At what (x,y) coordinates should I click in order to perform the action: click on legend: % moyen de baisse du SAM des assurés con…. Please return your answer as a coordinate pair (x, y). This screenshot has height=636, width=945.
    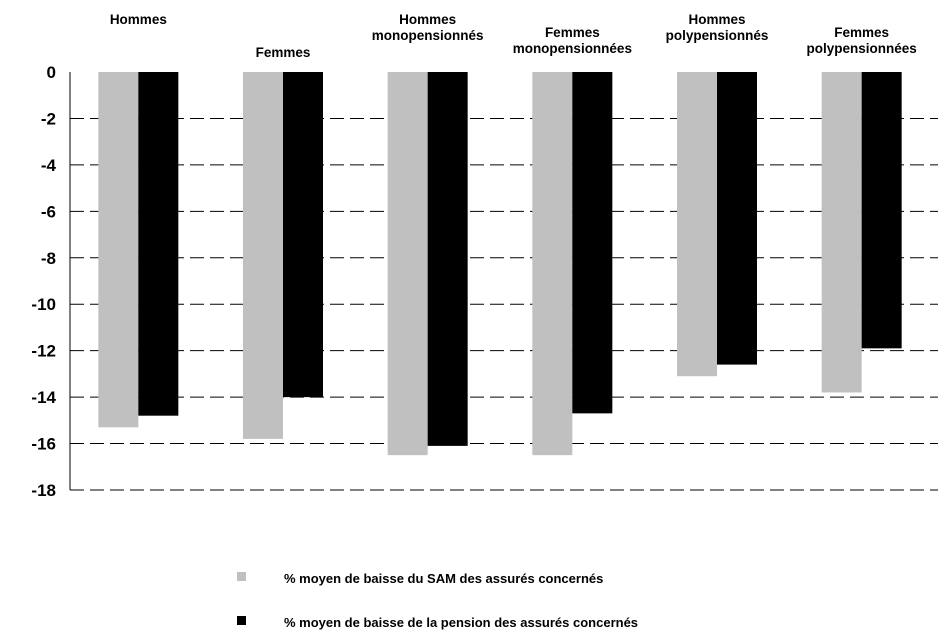
    Looking at the image, I should click on (437, 600).